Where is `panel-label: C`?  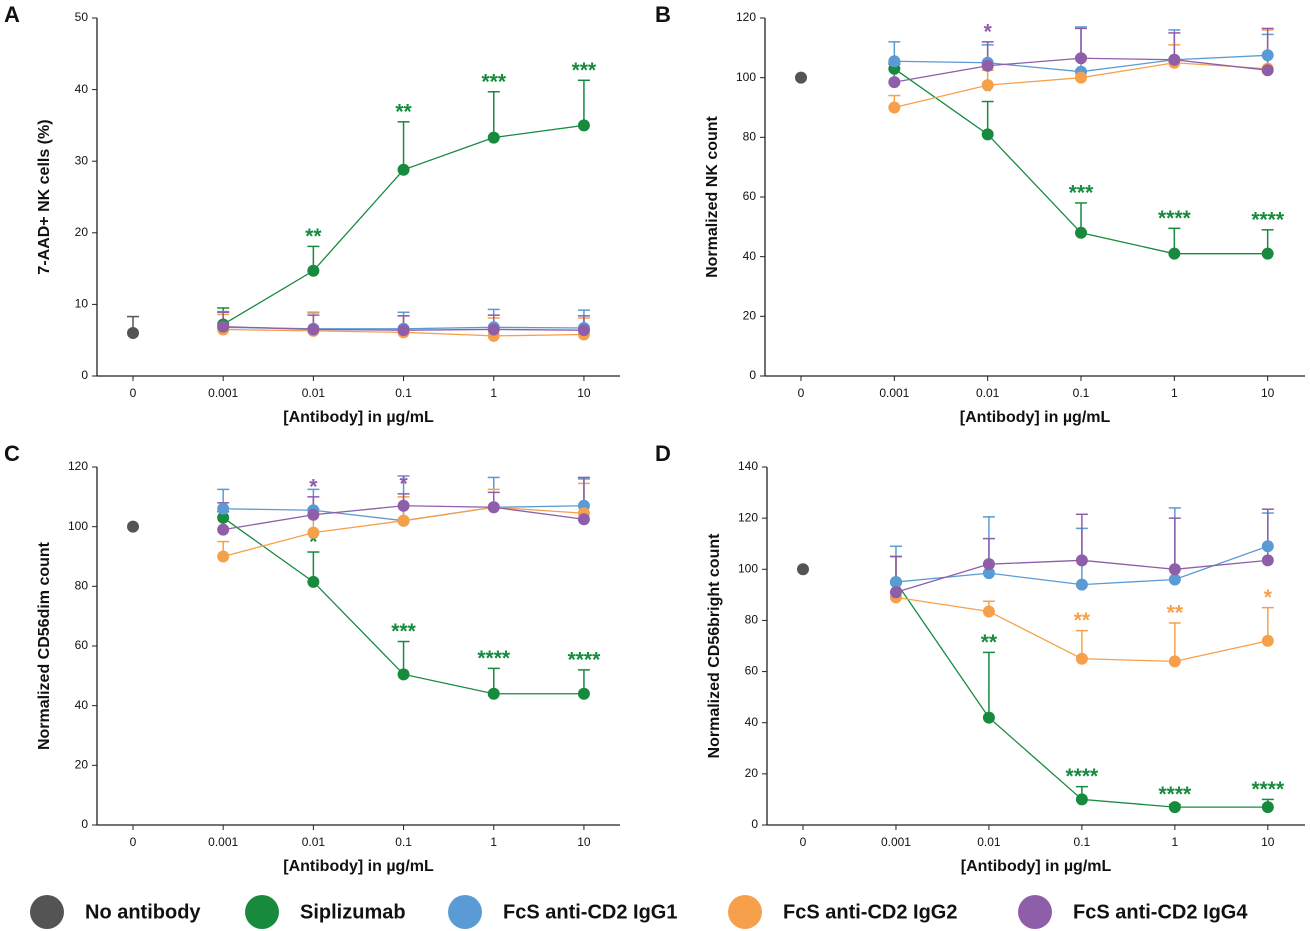 panel-label: C is located at coordinates (12, 453).